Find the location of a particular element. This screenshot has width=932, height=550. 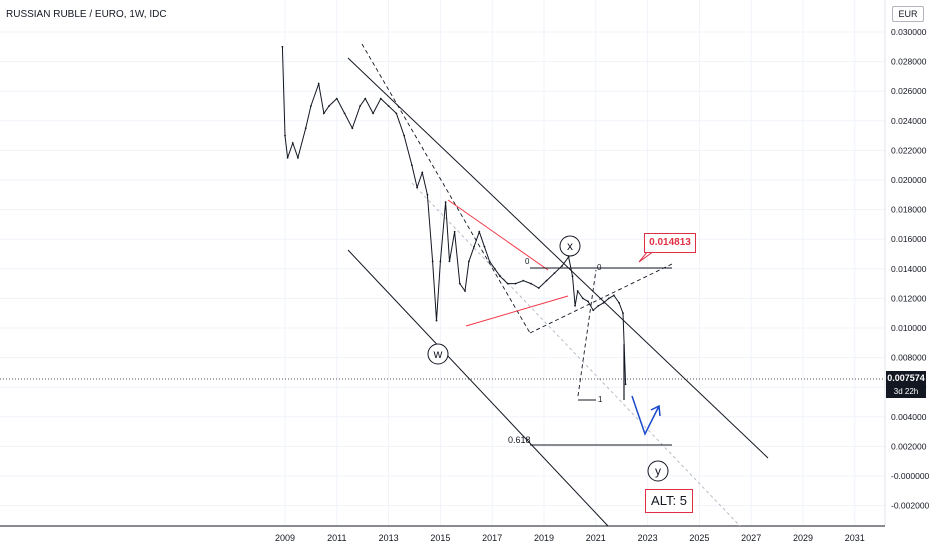

current-price-tag: 0.007574 is located at coordinates (906, 378).